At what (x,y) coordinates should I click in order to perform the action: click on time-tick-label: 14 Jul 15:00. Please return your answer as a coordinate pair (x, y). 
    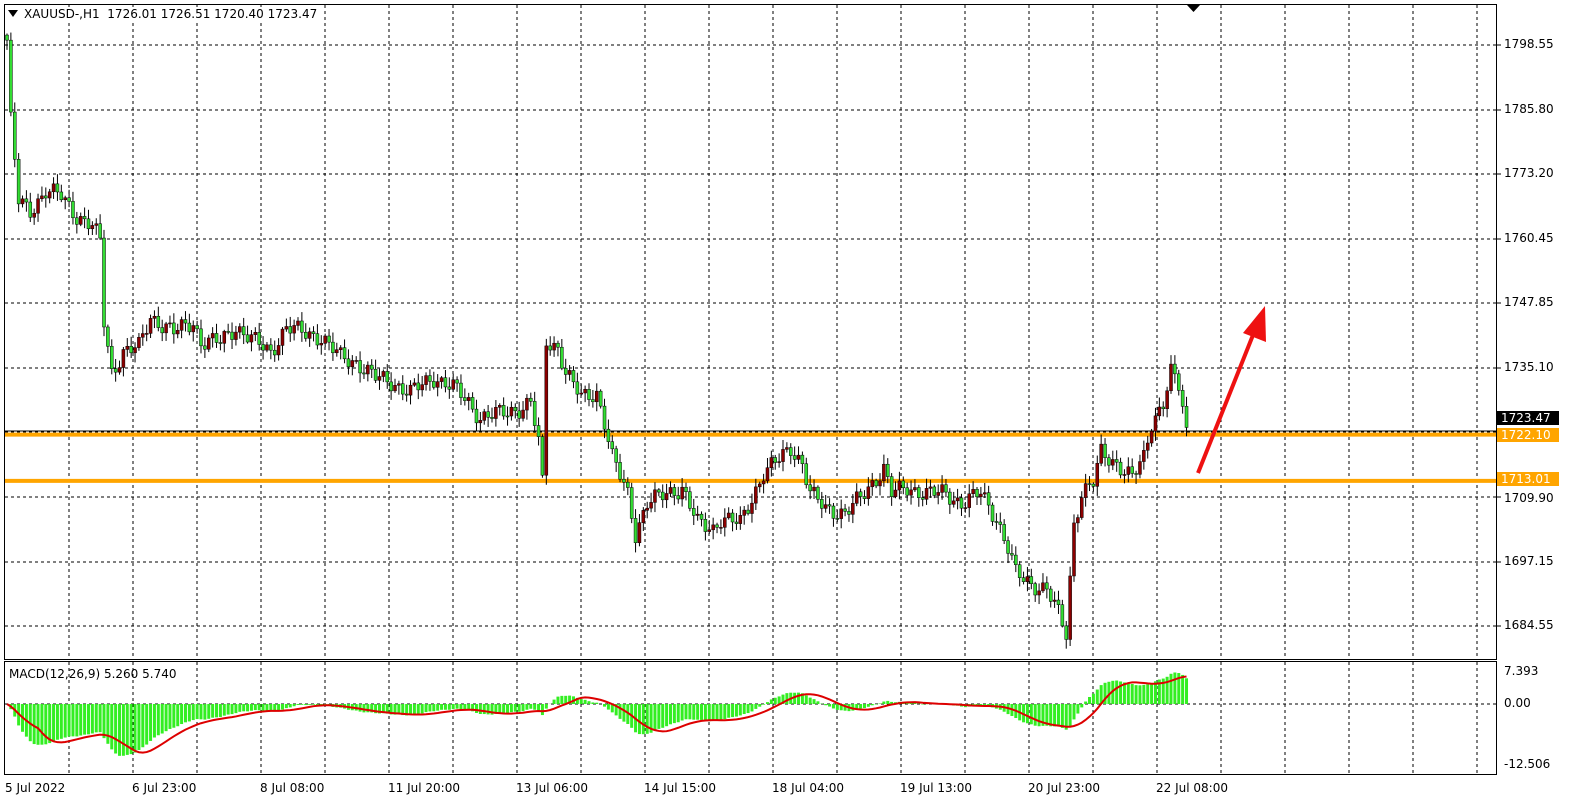
    Looking at the image, I should click on (680, 788).